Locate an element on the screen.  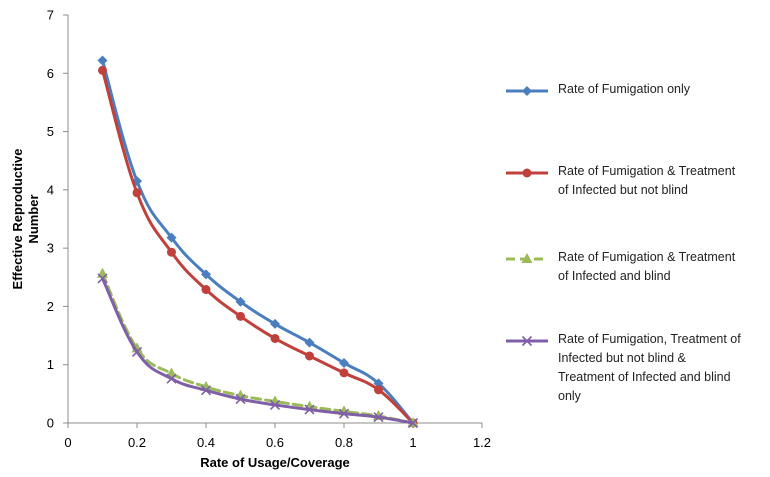
x-ticks: 0 0.2 0.4 0.6 0.8 1 1.2 is located at coordinates (277, 436).